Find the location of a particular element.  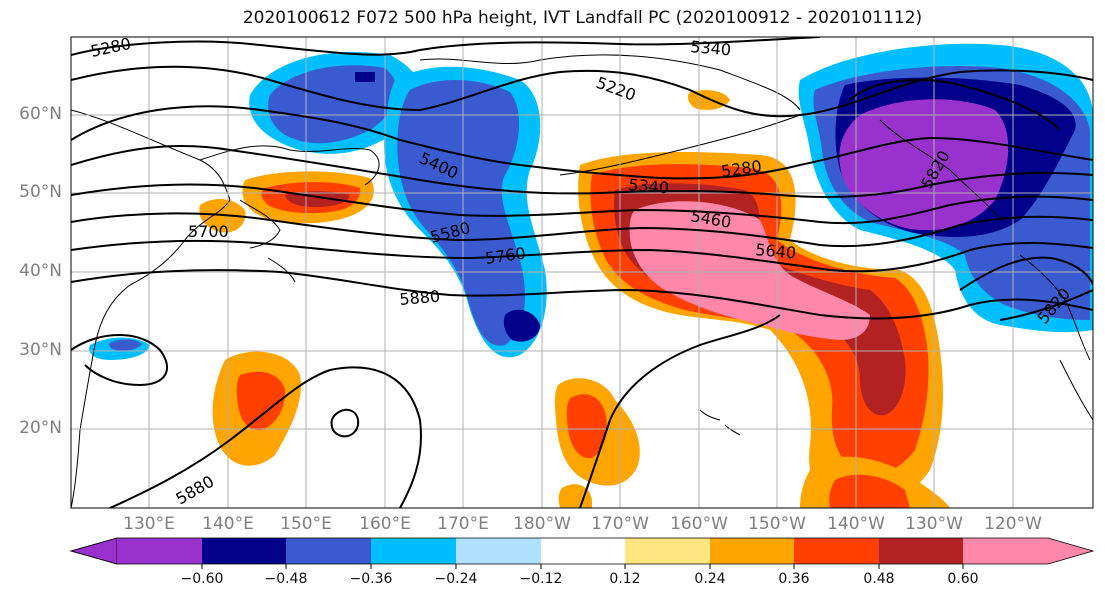

lon-label: 160°E is located at coordinates (385, 524).